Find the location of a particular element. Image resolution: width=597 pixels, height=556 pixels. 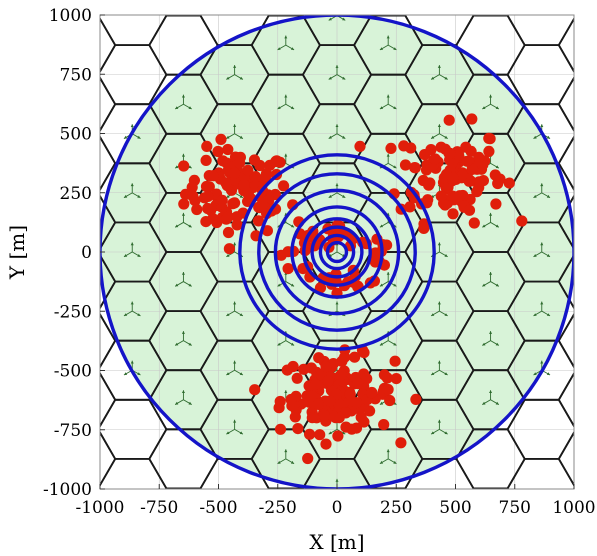

x-axis-ticks: -1000 -750 -500 -250 0 250 500 750 1000 is located at coordinates (335, 501).